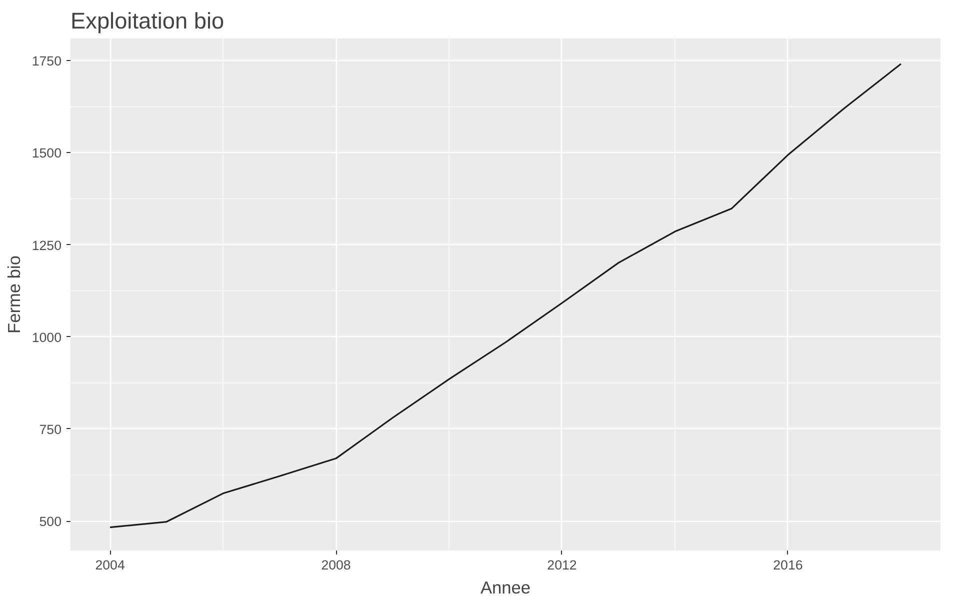 The height and width of the screenshot is (605, 968). What do you see at coordinates (47, 337) in the screenshot?
I see `y-tick-label: 1000` at bounding box center [47, 337].